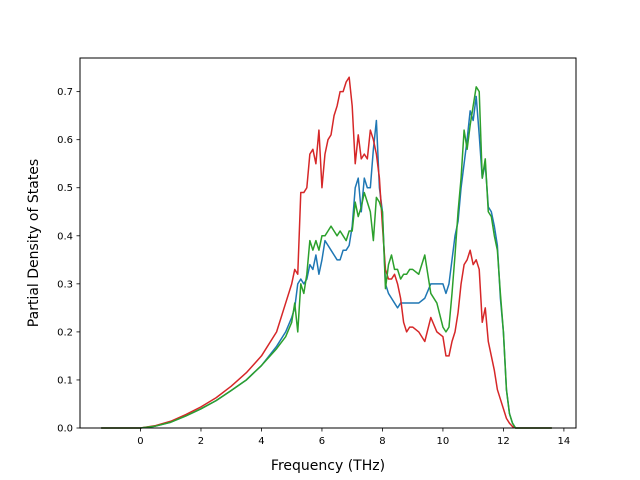  What do you see at coordinates (65, 92) in the screenshot?
I see `y-tick-label: 0.7` at bounding box center [65, 92].